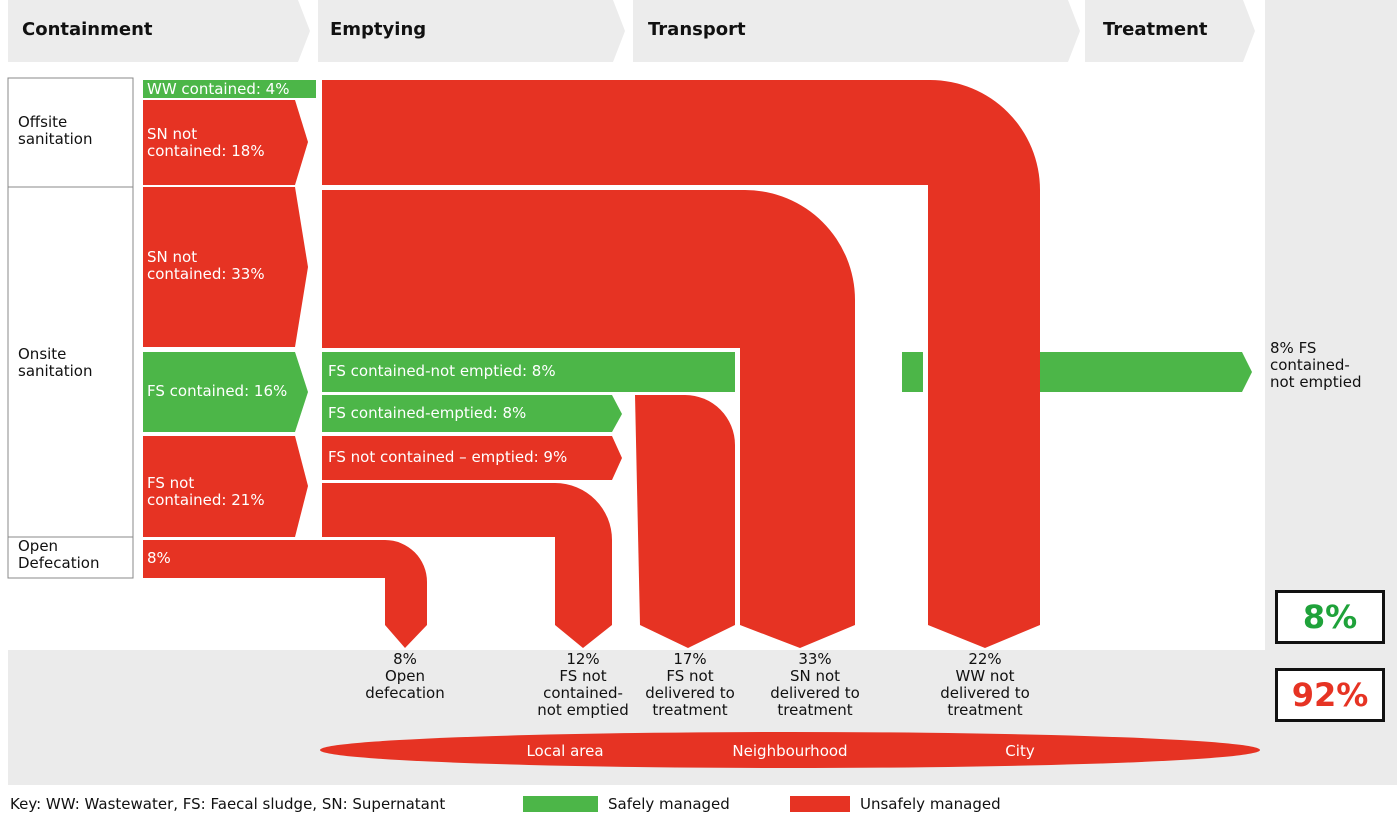  I want to click on stage-label: Emptying, so click(378, 29).